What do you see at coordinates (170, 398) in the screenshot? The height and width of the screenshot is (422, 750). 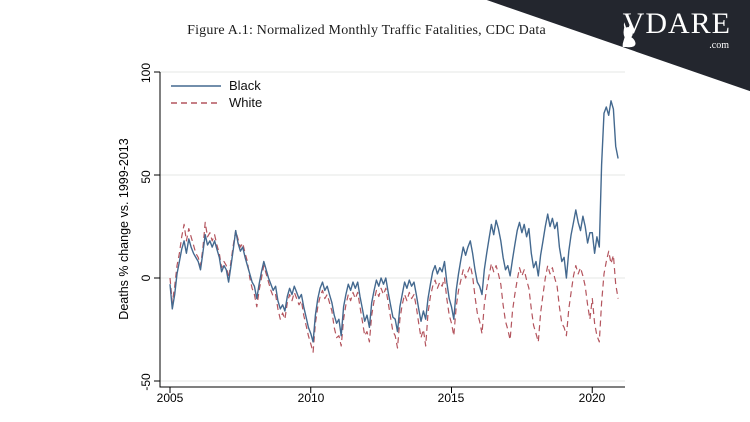 I see `x-tick-label-2005: 2005` at bounding box center [170, 398].